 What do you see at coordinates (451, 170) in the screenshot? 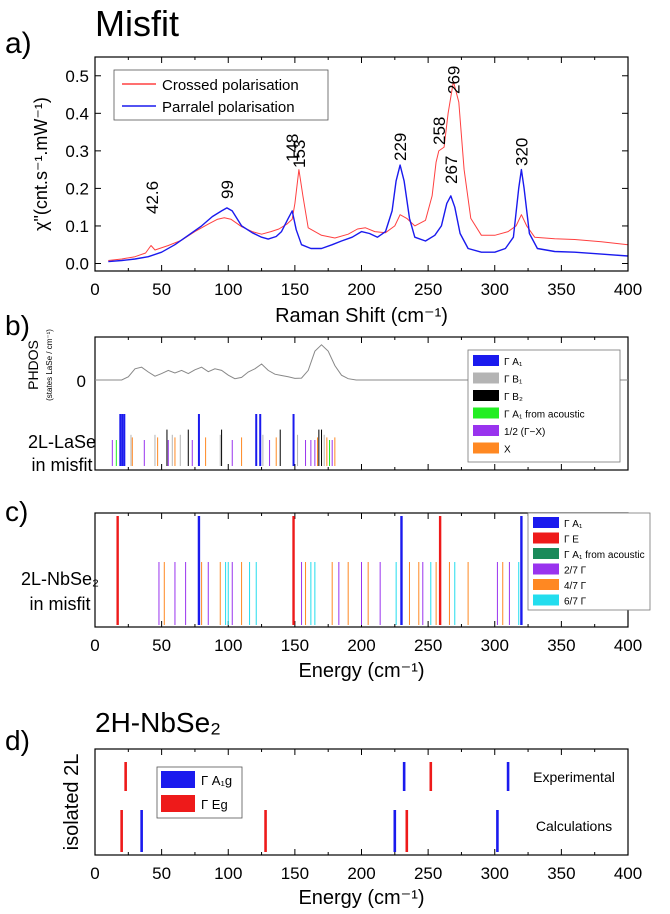
I see `panel-a-peak-label: 267` at bounding box center [451, 170].